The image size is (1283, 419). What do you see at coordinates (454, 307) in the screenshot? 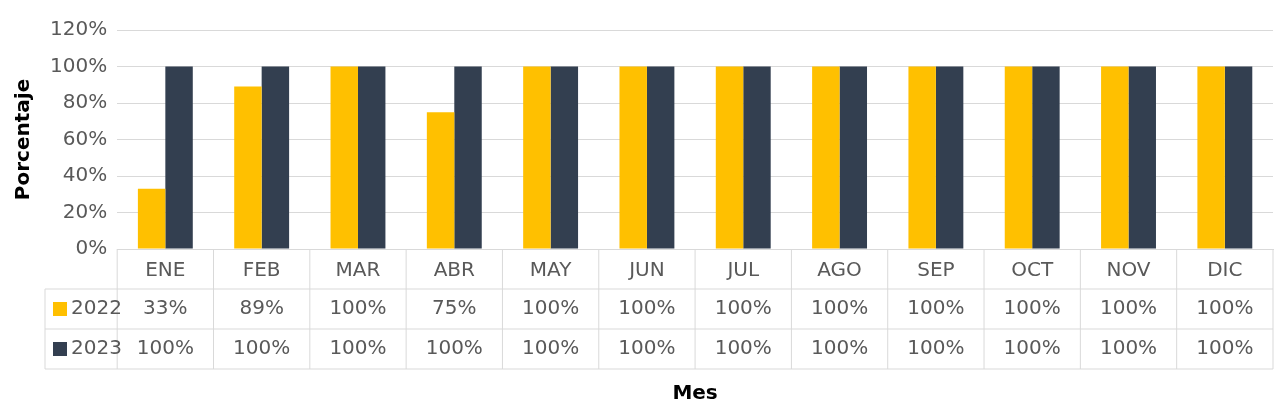
I see `data-label: 75%` at bounding box center [454, 307].